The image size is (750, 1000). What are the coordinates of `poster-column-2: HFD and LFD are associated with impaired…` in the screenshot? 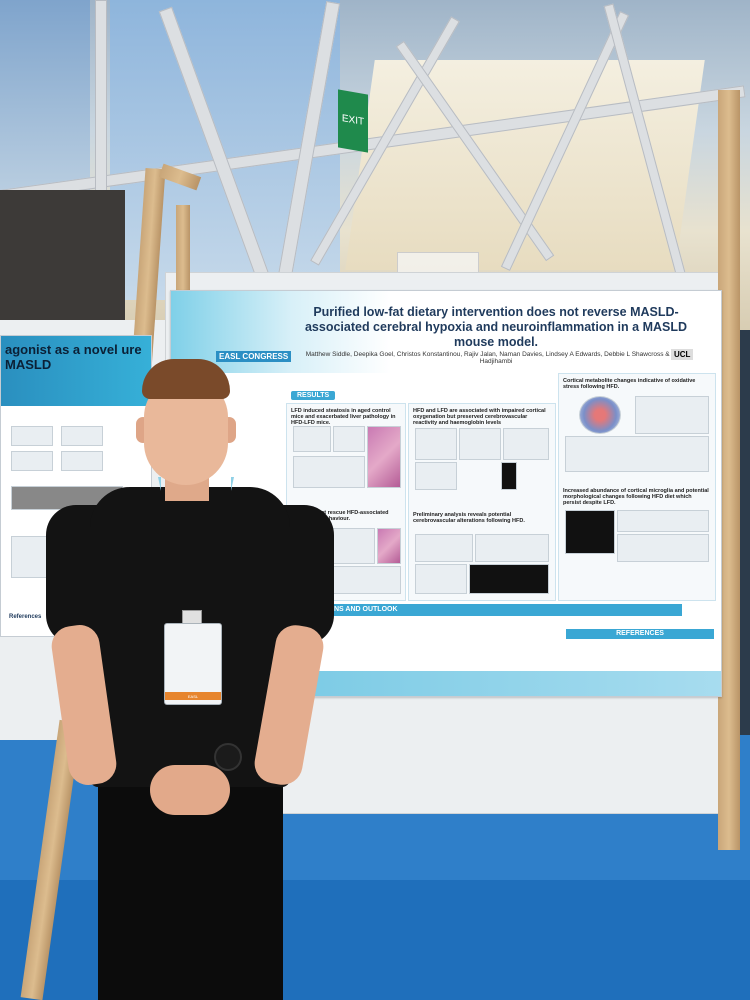 It's located at (482, 502).